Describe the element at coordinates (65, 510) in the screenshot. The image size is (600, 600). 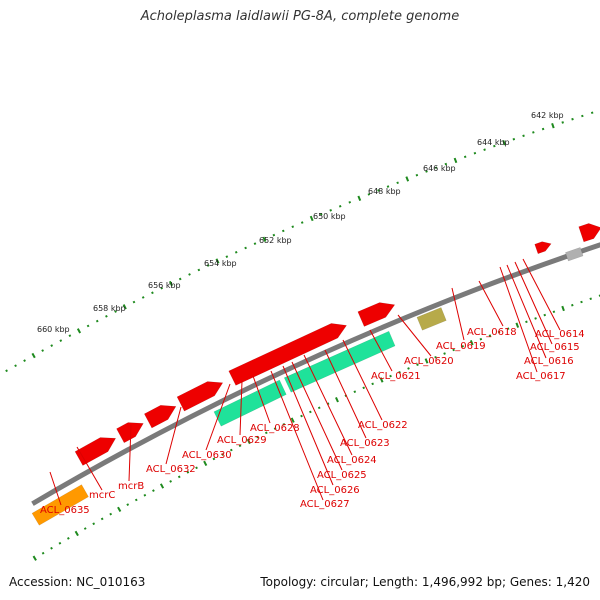
I see `gene-label-acl-0635: ACL_0635` at that location.